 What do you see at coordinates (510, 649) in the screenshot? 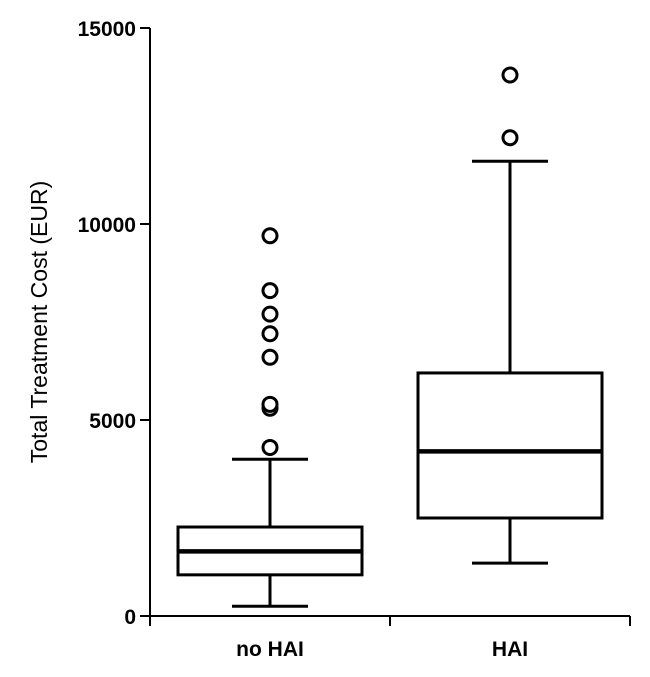
I see `x-tick-label: HAI` at bounding box center [510, 649].